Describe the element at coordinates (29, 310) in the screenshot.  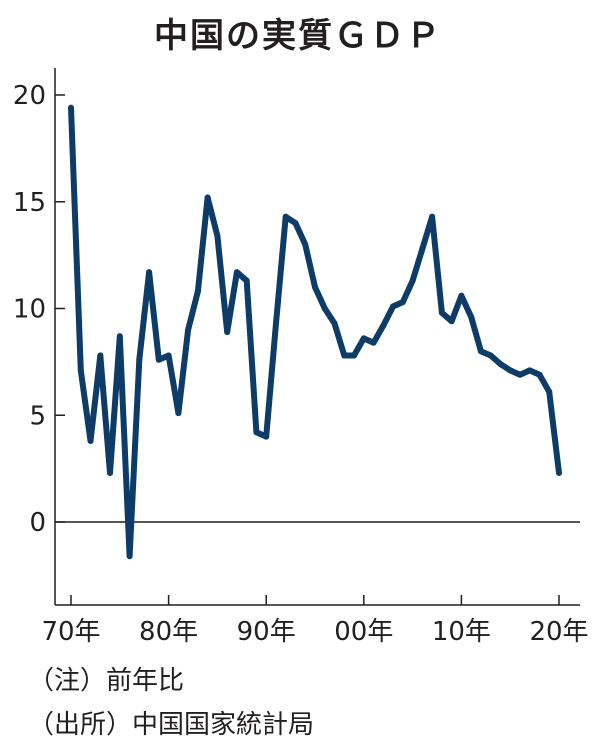
I see `y-tick-label: 10` at that location.